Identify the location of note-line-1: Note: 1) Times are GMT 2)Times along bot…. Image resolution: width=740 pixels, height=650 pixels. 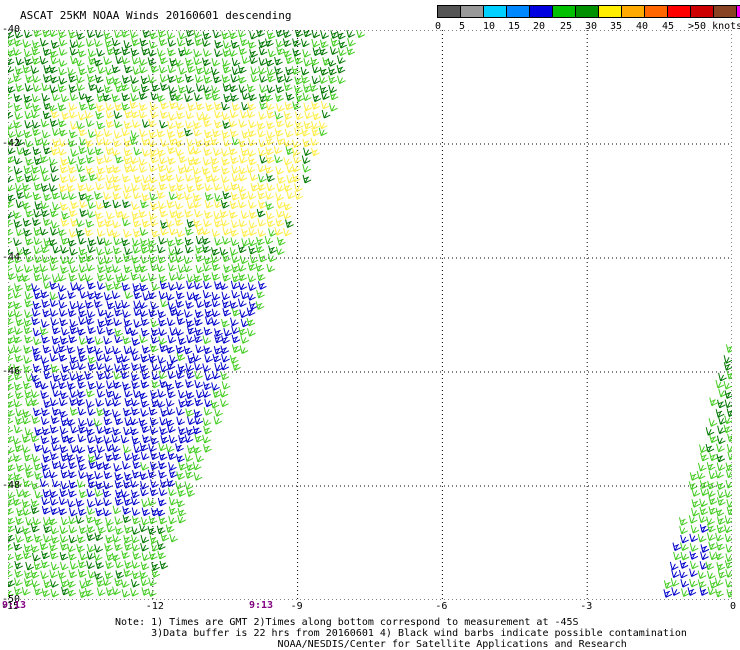
(347, 622).